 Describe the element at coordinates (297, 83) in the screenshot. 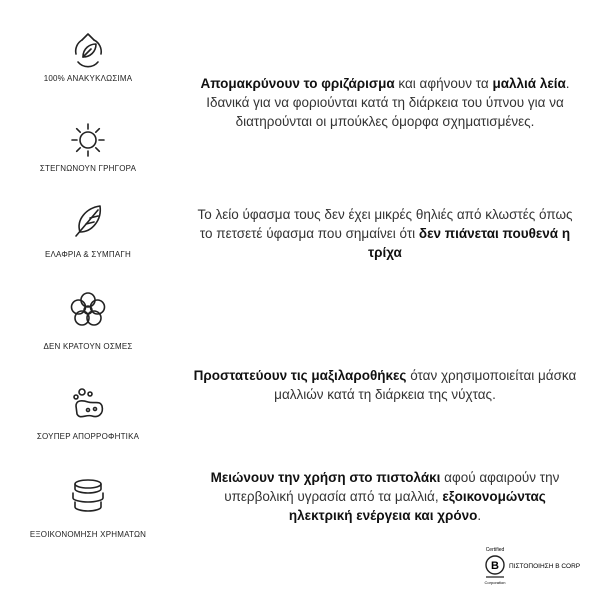

I see `bold-text: Απομακρύνουν το φριζάρισμα` at that location.